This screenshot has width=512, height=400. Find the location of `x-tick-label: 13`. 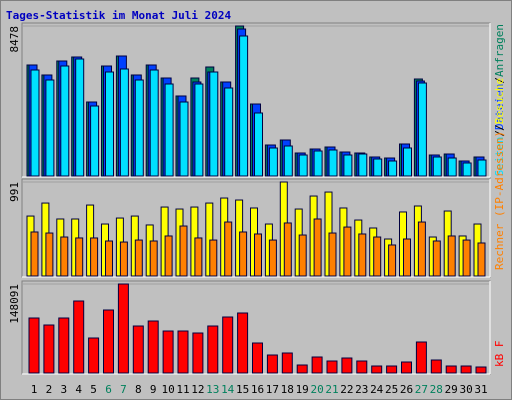

x-tick-label: 13 is located at coordinates (212, 389).